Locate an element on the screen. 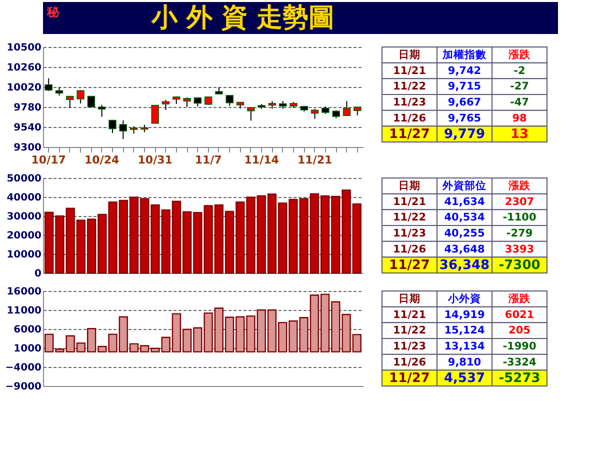 This screenshot has height=450, width=600. text: 9,742 is located at coordinates (465, 70).